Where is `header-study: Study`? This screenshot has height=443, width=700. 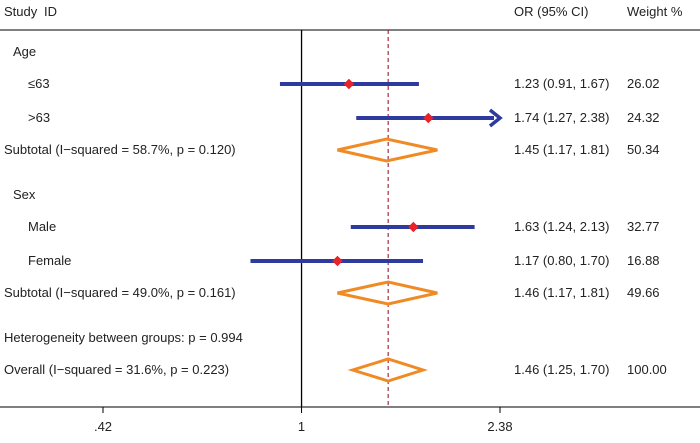 header-study: Study is located at coordinates (21, 11).